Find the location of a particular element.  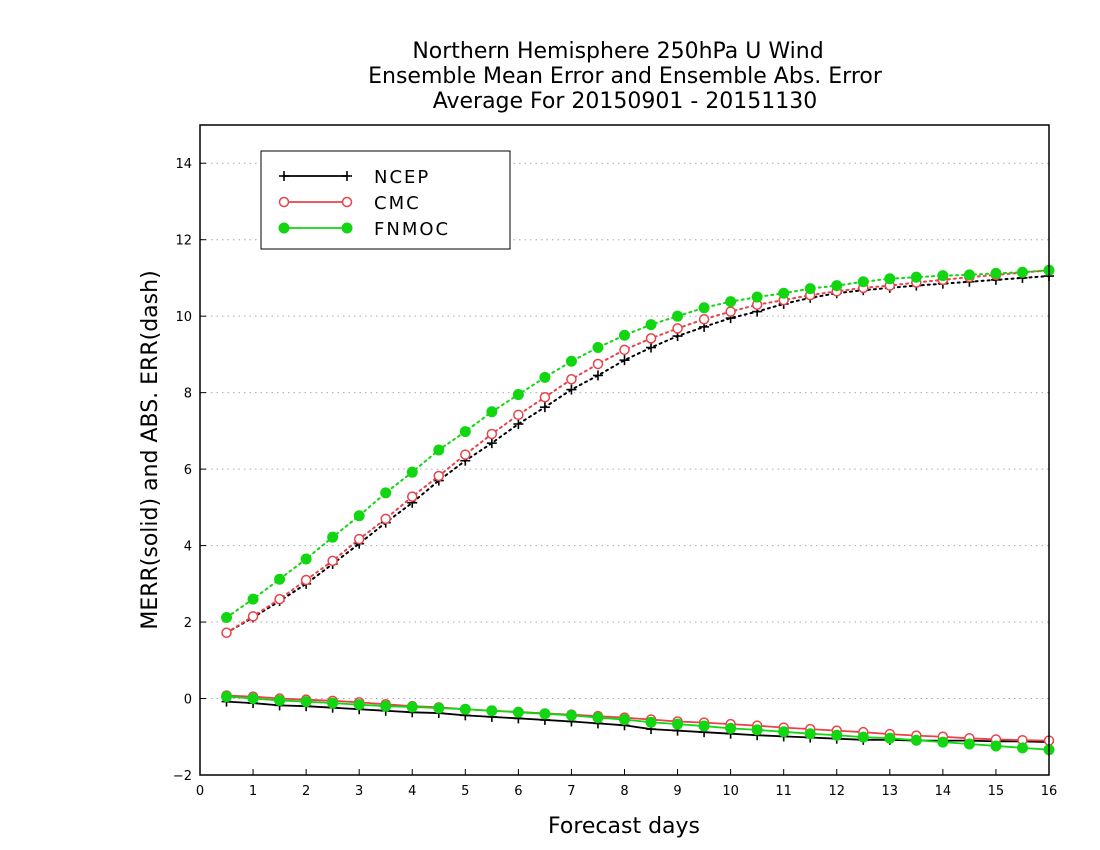

y-tick-label-2: 2 is located at coordinates (188, 623).